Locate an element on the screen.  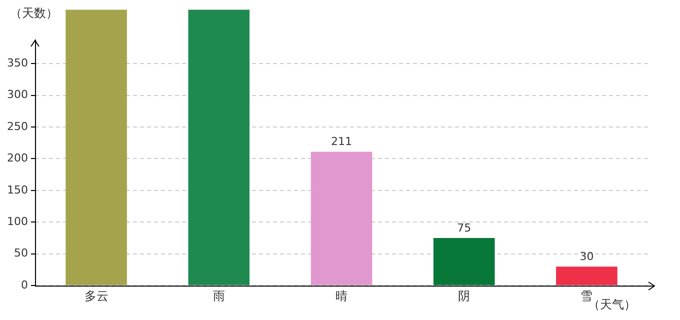
x-tick-label: 晴 is located at coordinates (342, 295).